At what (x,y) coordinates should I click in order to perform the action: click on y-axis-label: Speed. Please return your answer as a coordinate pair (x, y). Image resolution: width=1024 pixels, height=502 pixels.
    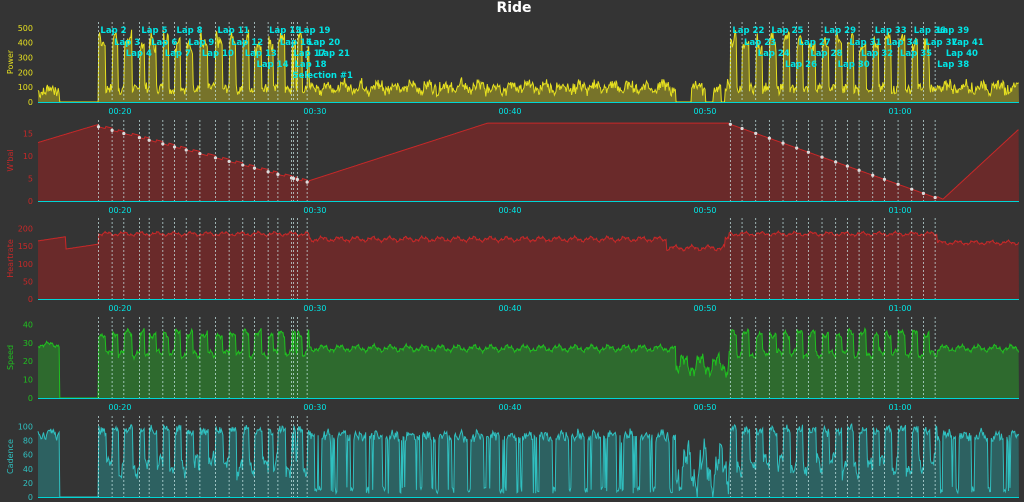
    Looking at the image, I should click on (10, 357).